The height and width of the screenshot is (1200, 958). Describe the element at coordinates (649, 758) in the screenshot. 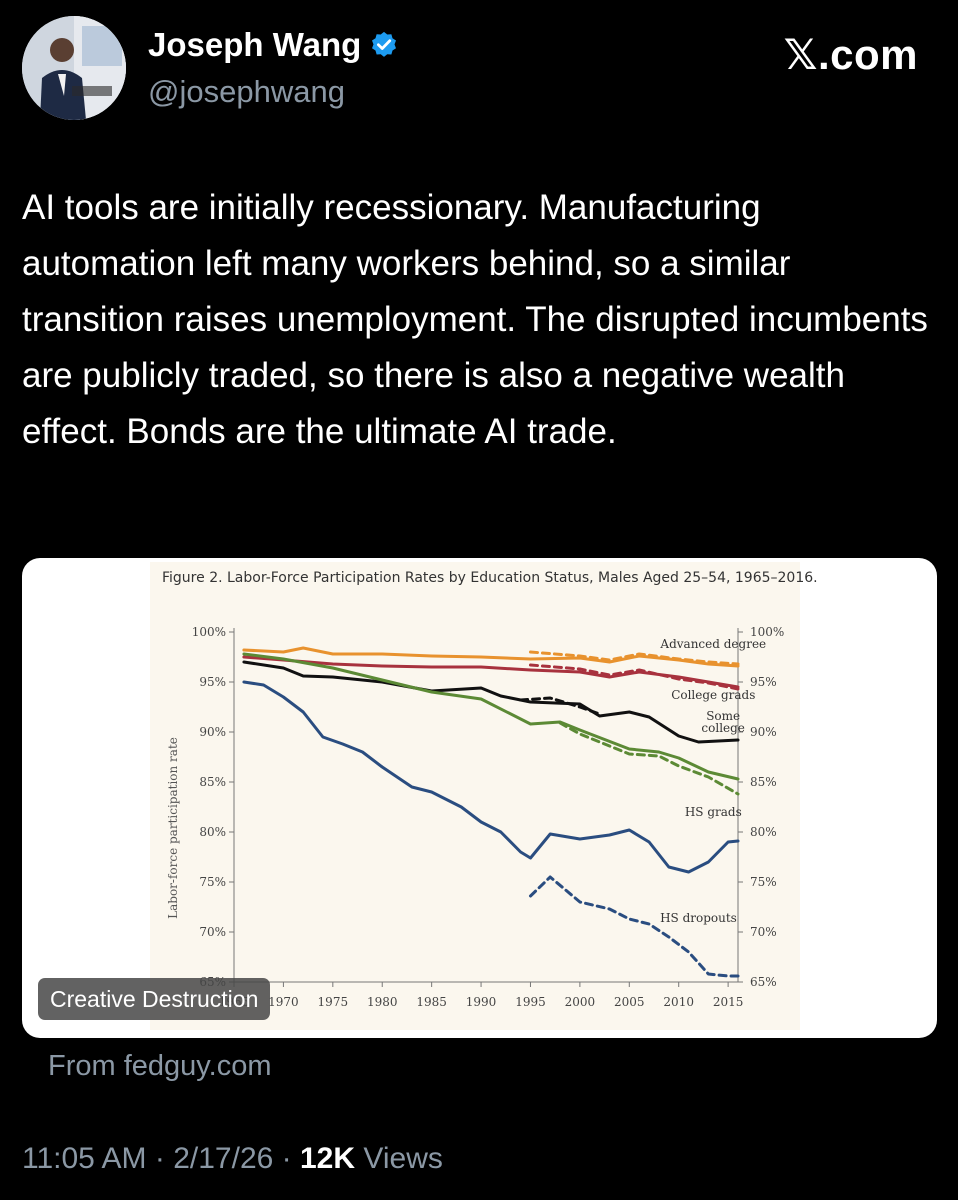

I see `series-line-hs-grads-dashed` at that location.